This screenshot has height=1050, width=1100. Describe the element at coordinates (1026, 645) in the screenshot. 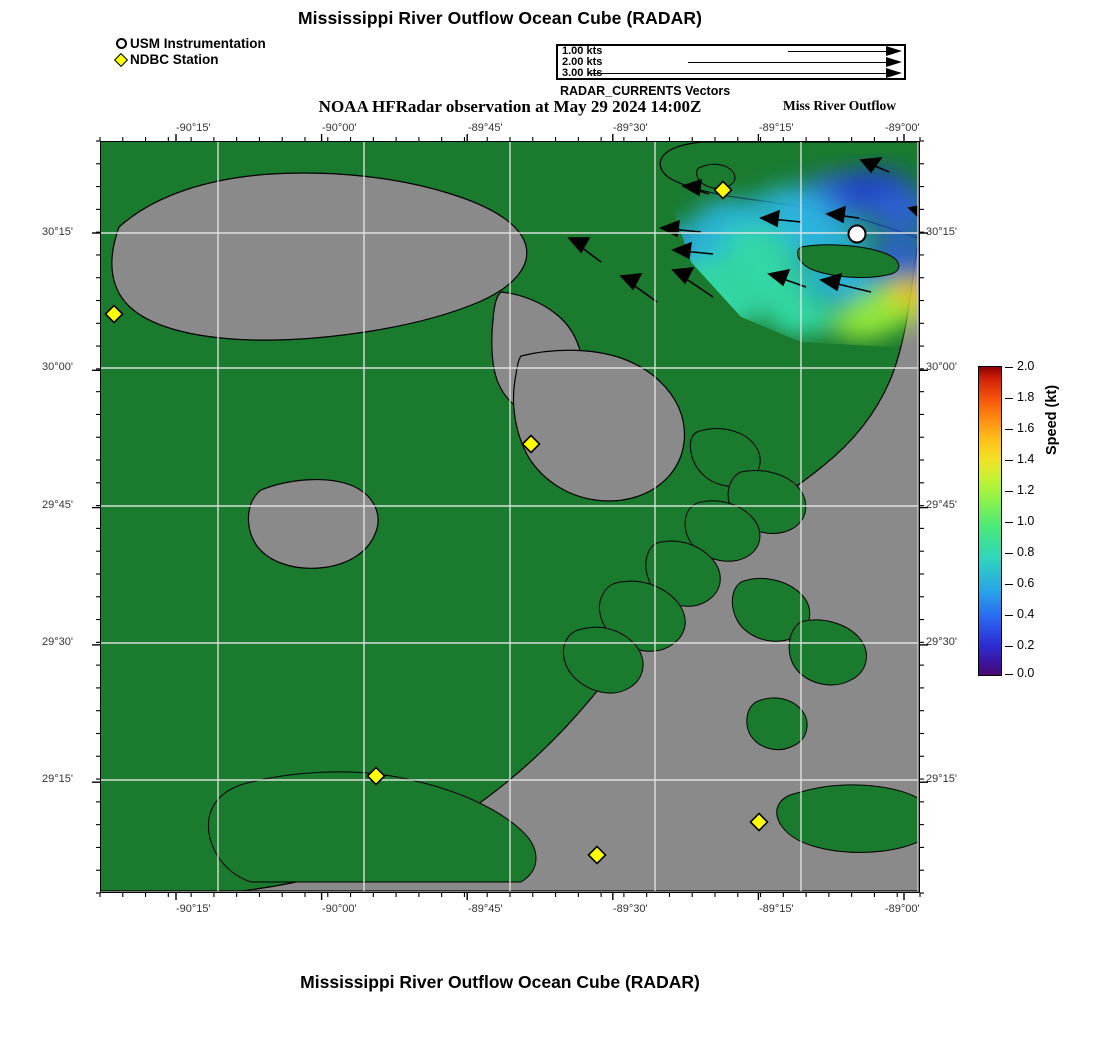

I see `colorbar-tick-label: 0.2` at that location.